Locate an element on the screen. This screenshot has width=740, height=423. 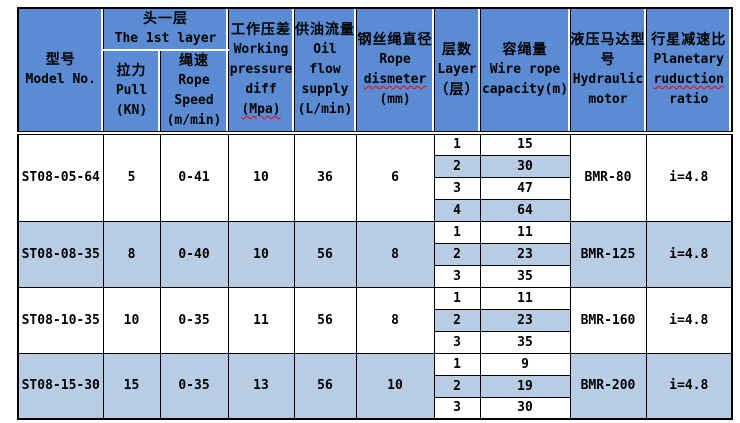
layer-row: 2 30 is located at coordinates (375, 166).